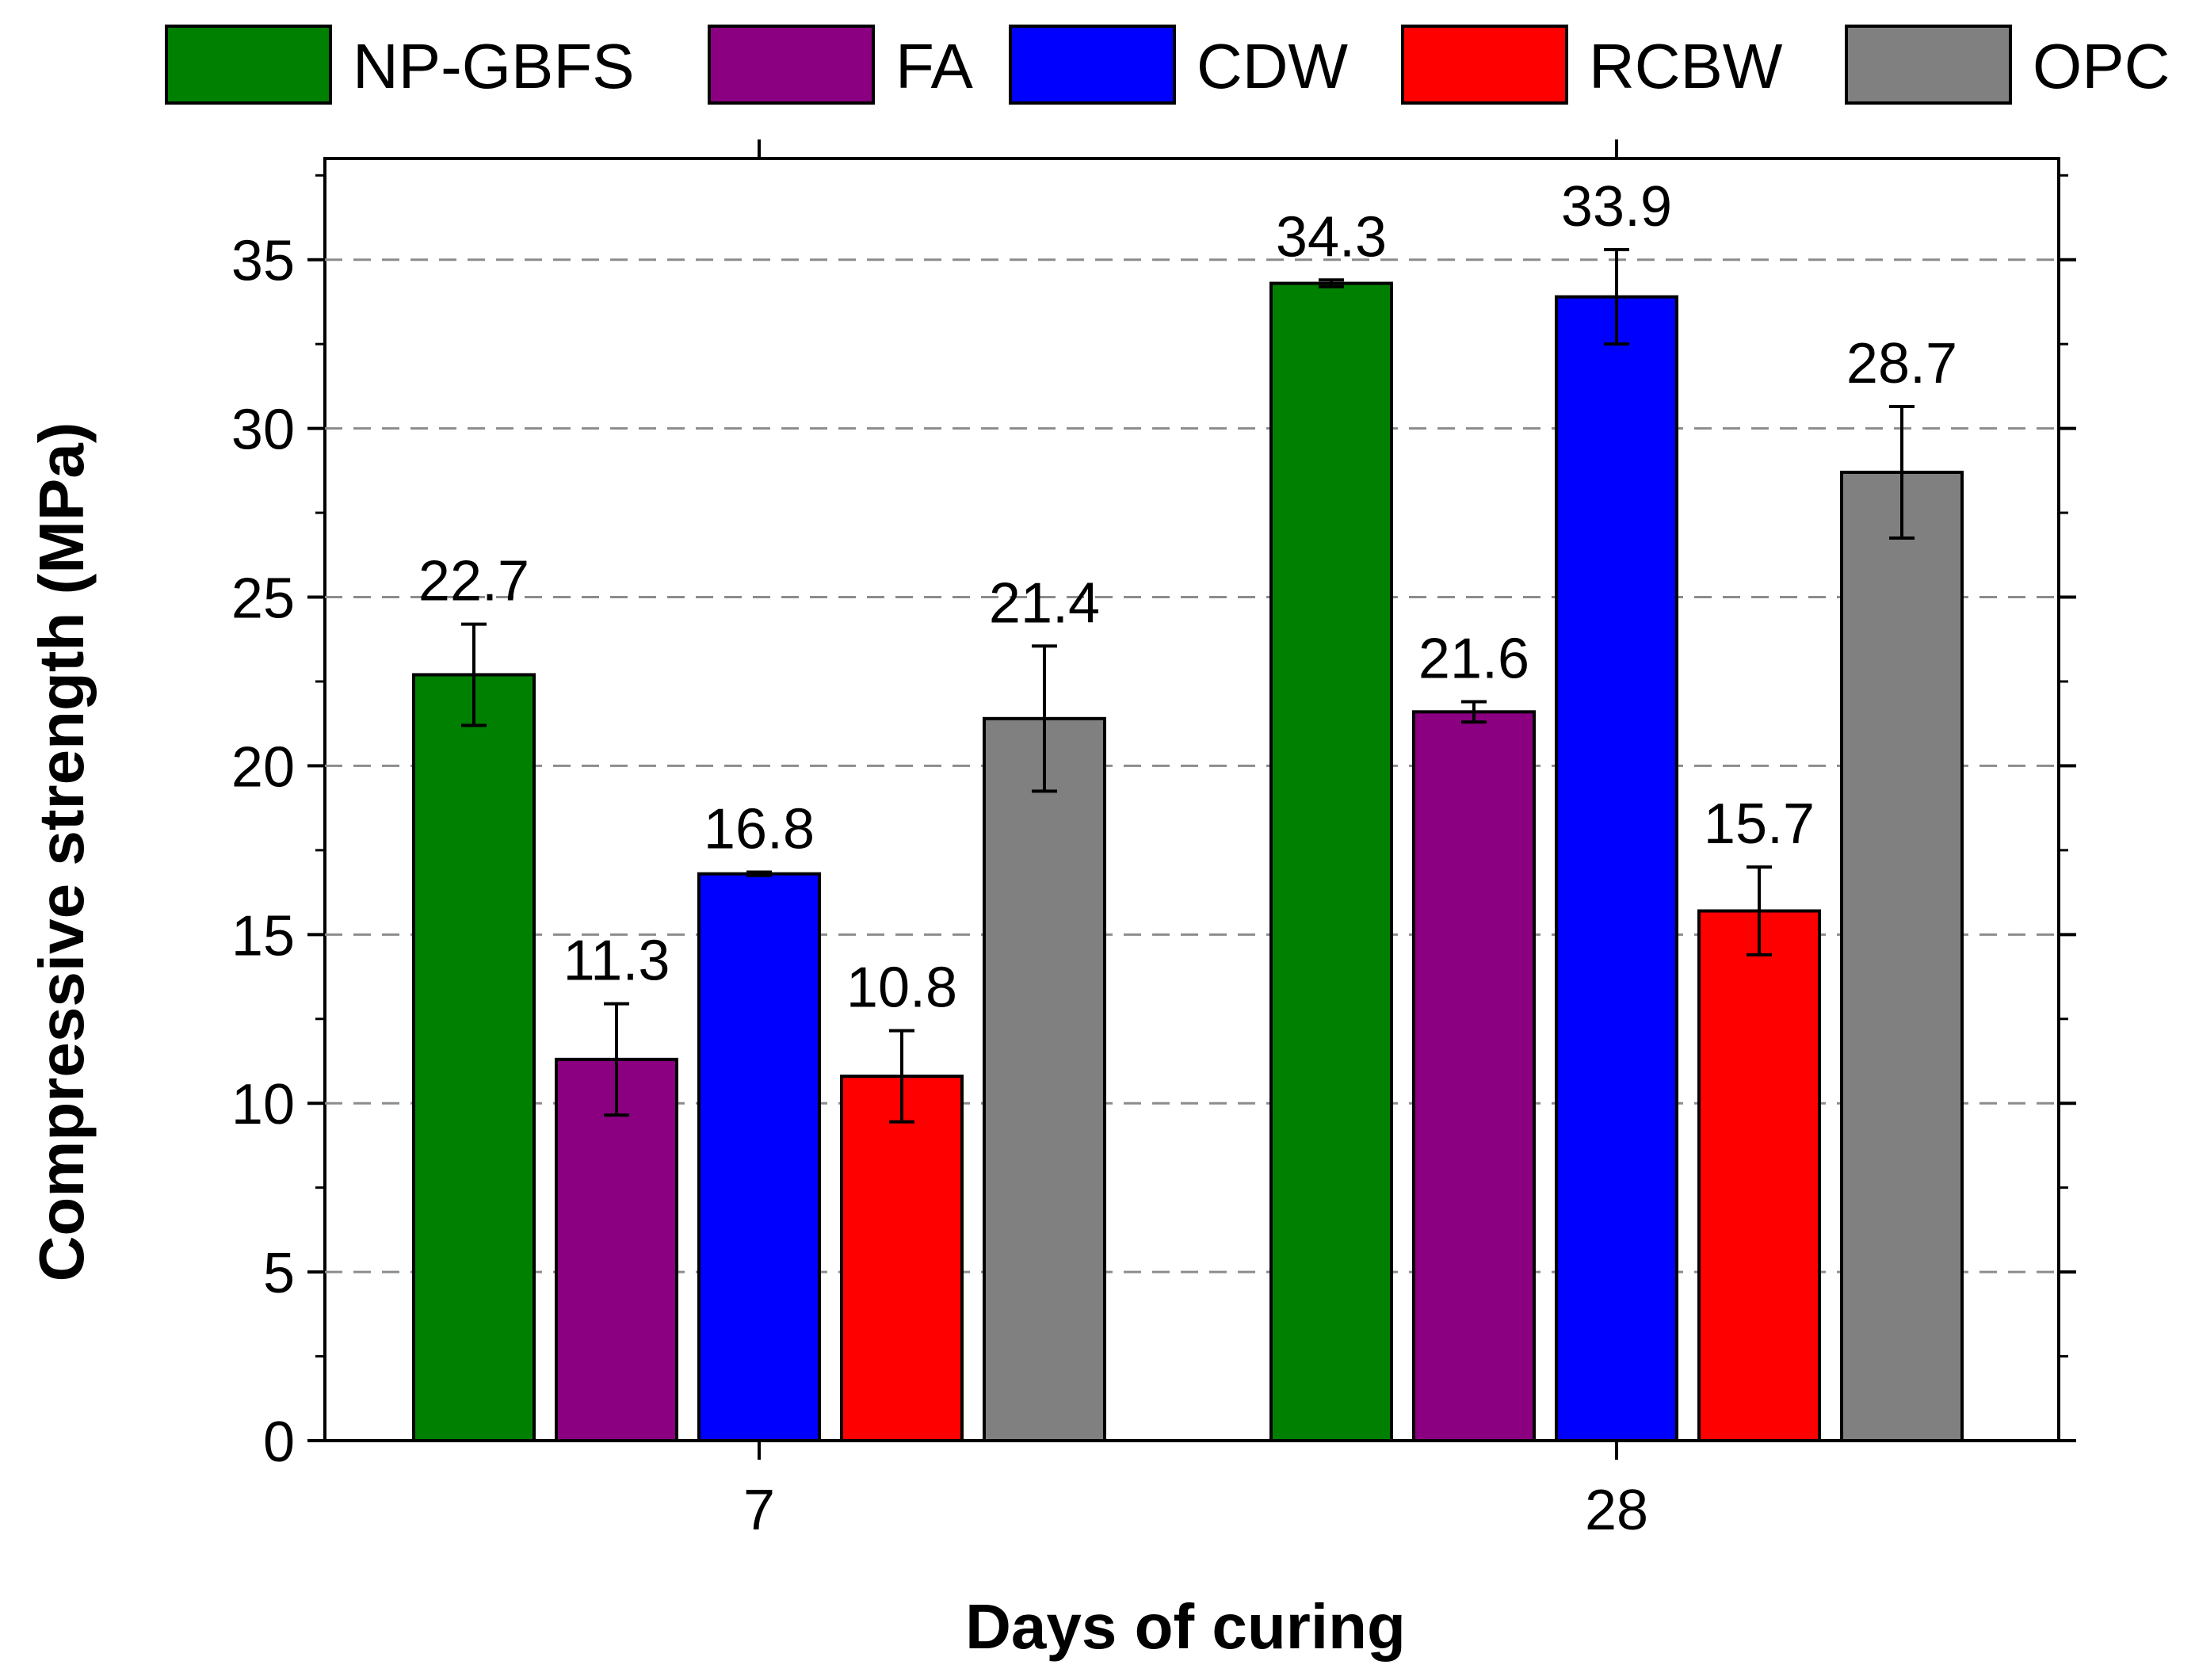  What do you see at coordinates (61, 852) in the screenshot?
I see `y-axis-title: Compressive strength (MPa)` at bounding box center [61, 852].